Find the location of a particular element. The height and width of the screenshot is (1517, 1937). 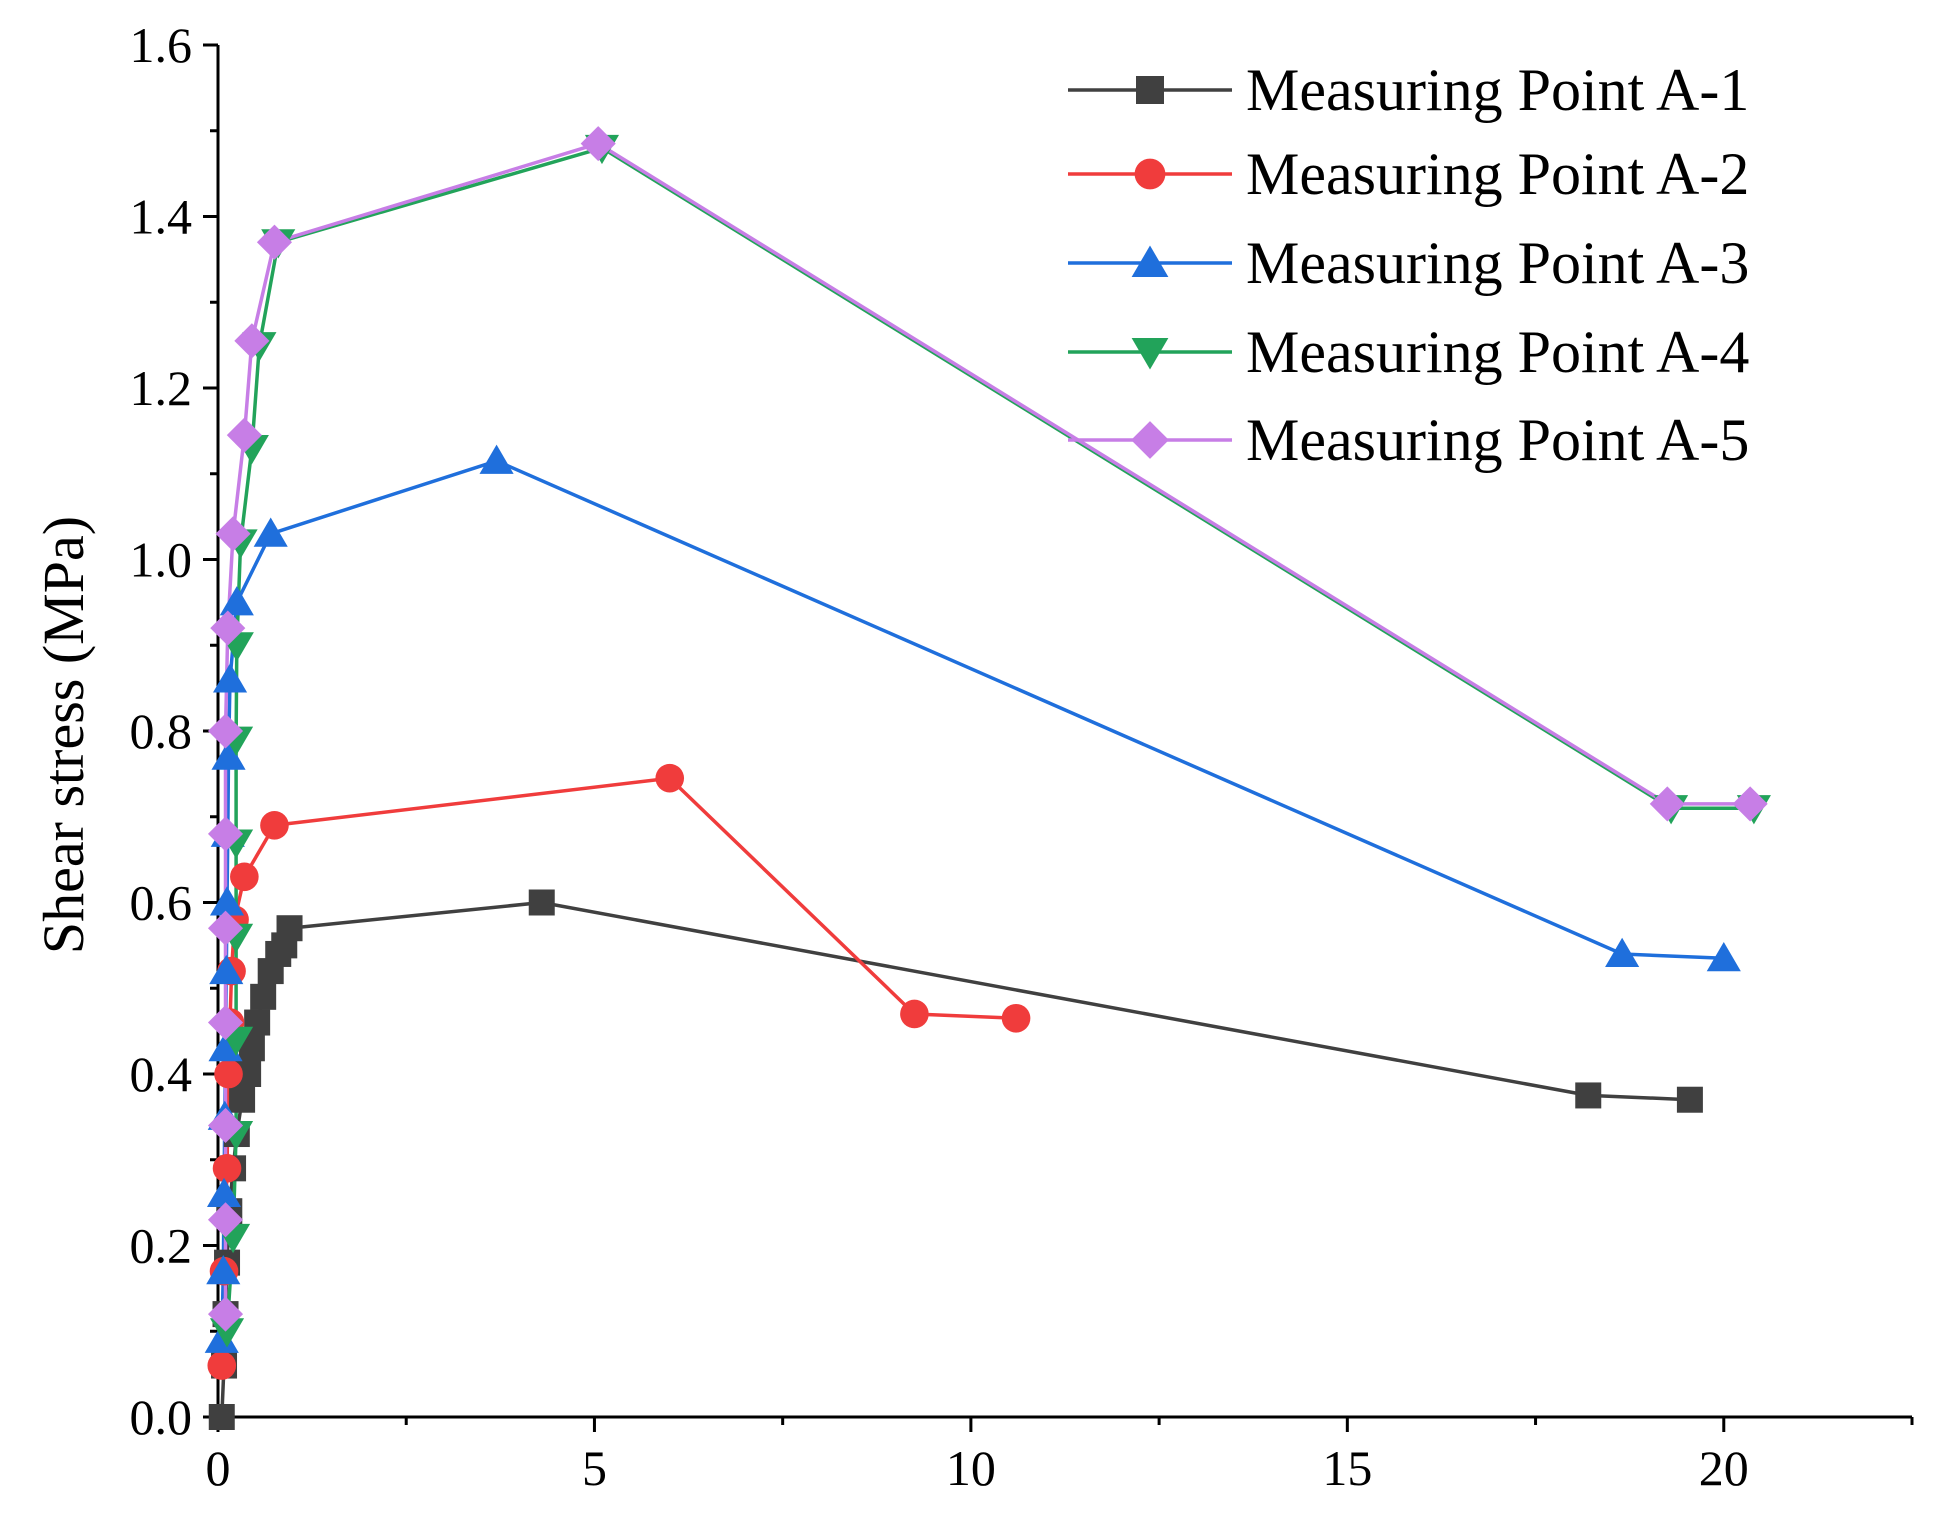

y-tick-label: 0.6 is located at coordinates (161, 903).